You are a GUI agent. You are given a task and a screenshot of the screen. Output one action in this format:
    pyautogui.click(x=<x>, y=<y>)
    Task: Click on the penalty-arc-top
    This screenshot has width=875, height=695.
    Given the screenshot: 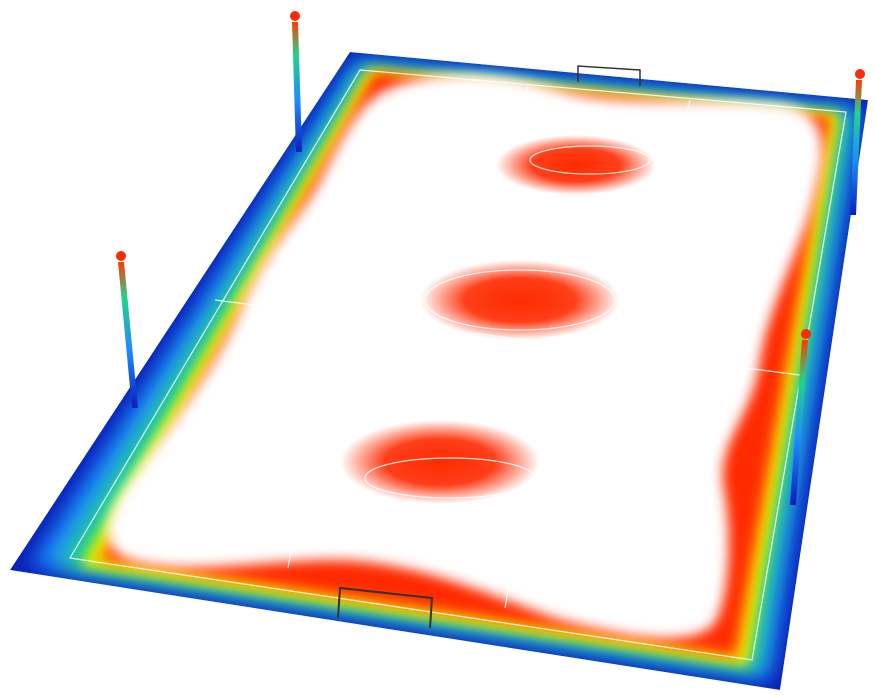 What is the action you would take?
    pyautogui.click(x=590, y=160)
    